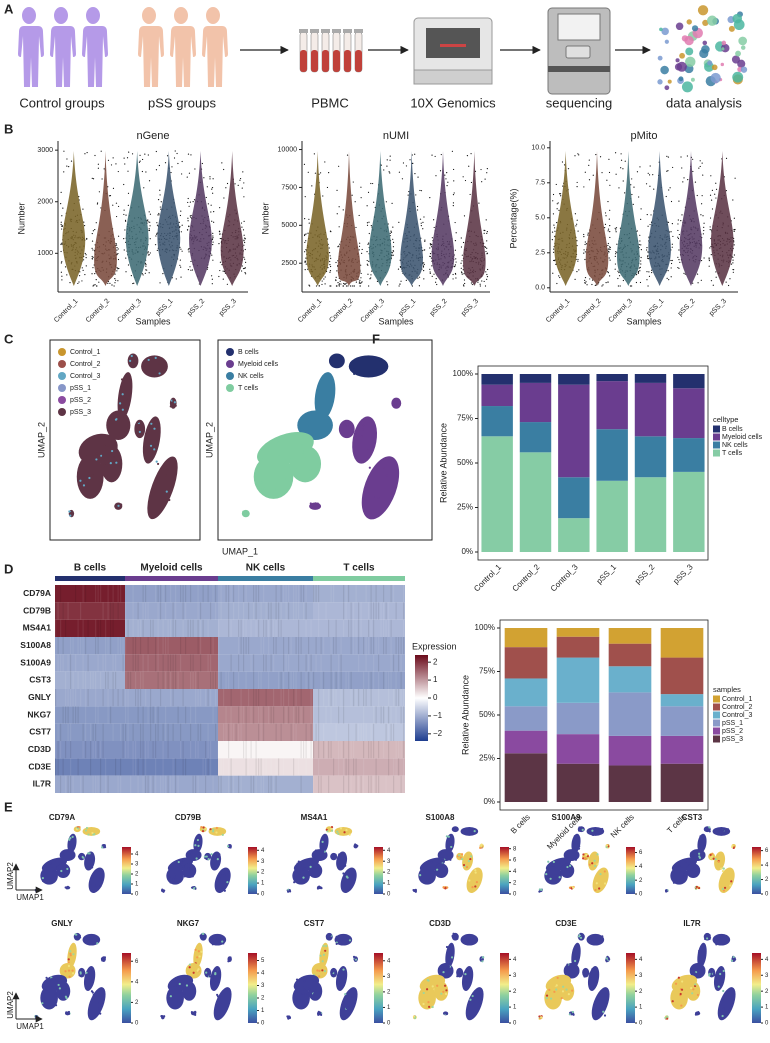 The image size is (770, 1043). What do you see at coordinates (30, 897) in the screenshot?
I see `x-axis-label: UMAP1` at bounding box center [30, 897].